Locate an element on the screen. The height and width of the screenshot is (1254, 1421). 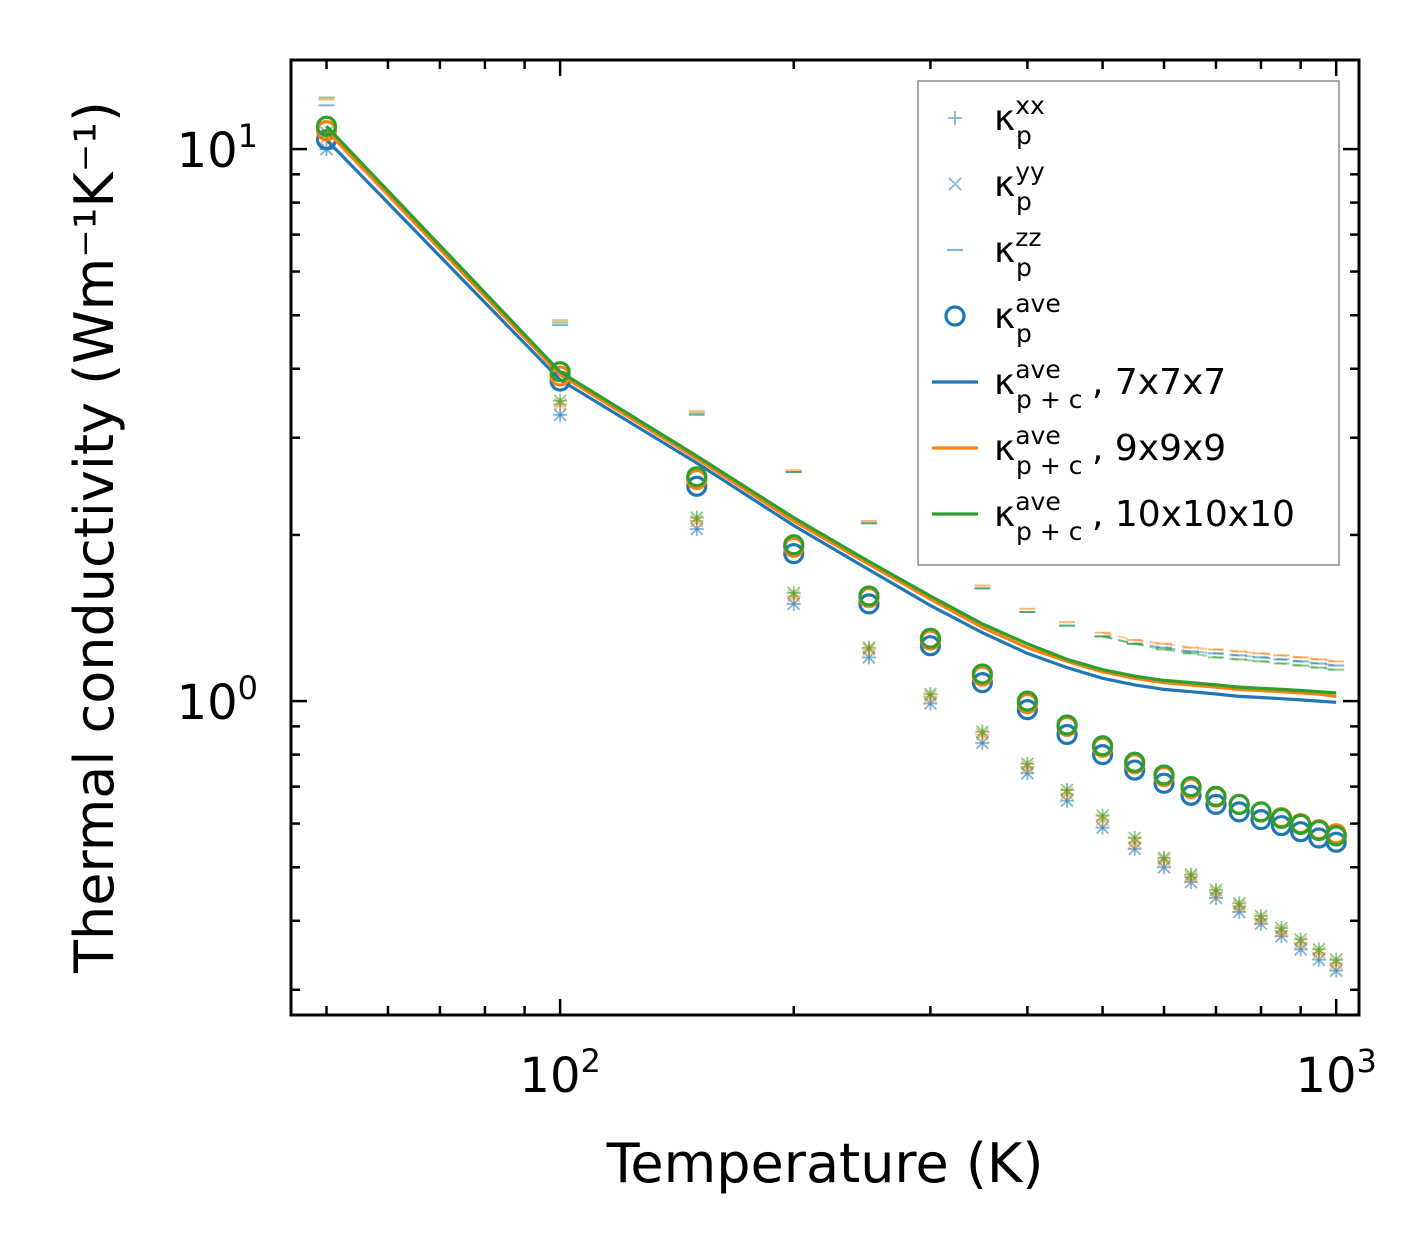
kzz-trend-9x9x9 is located at coordinates (1219, 647).